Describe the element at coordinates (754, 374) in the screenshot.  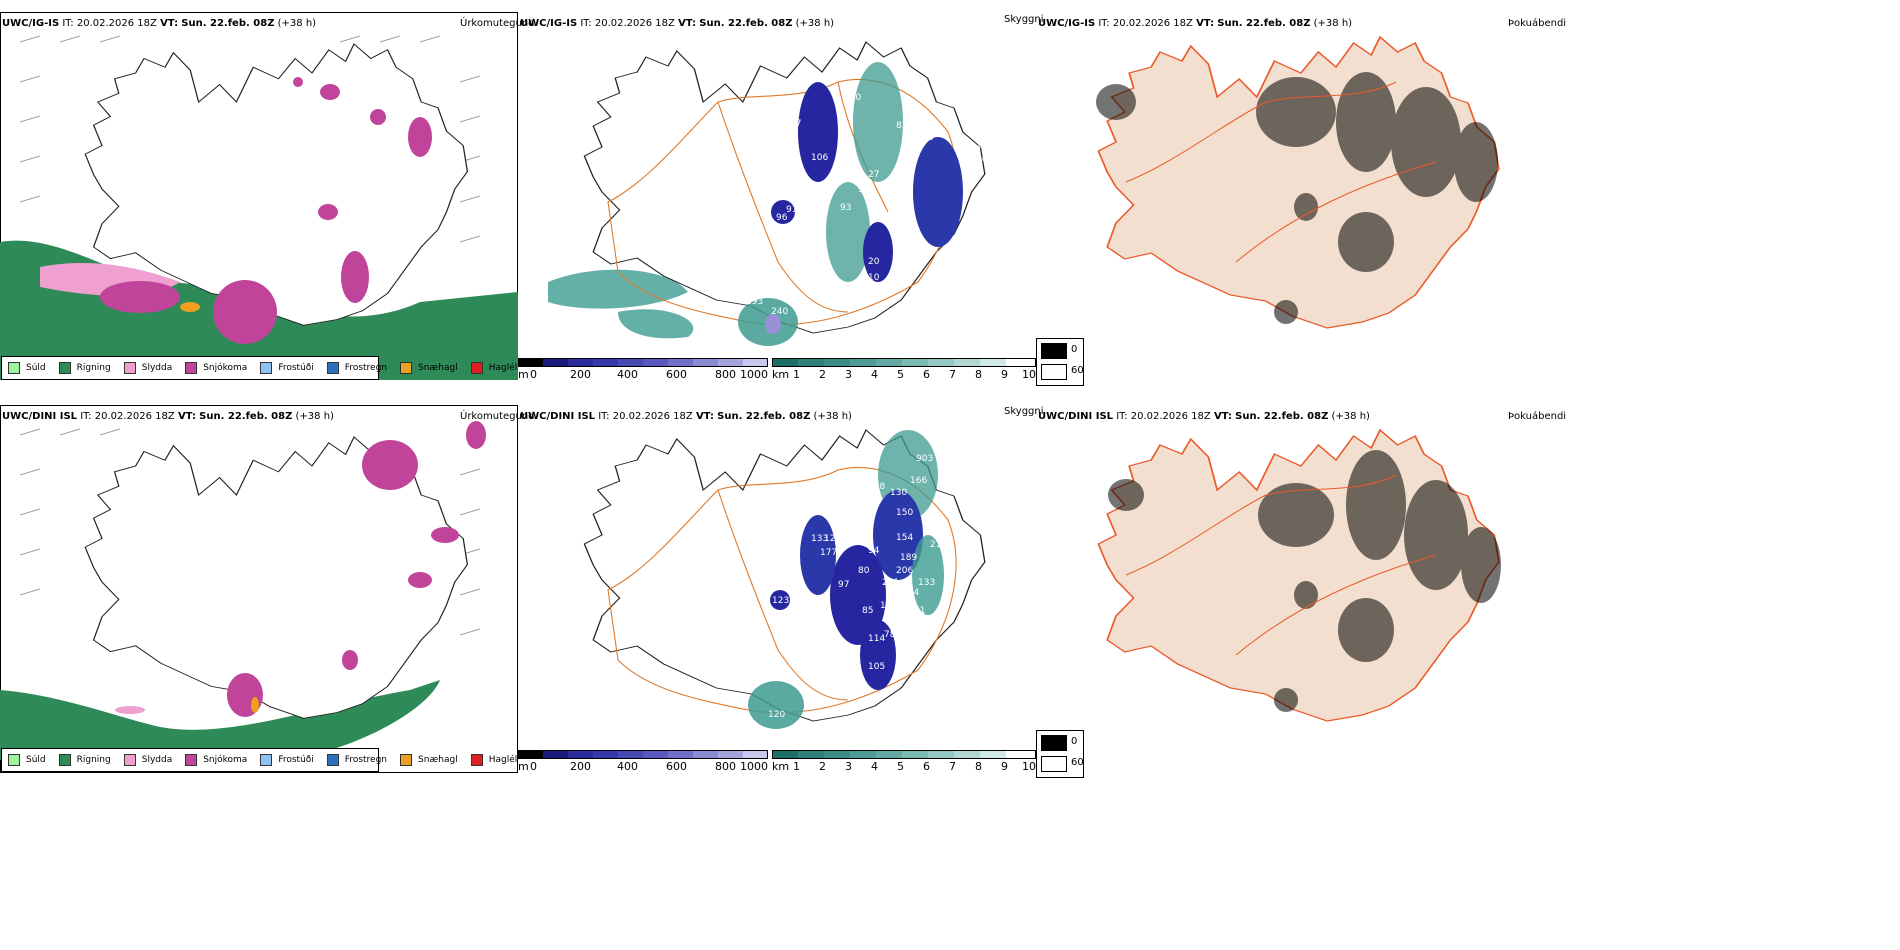
I see `ceiling-tick: 1000` at that location.